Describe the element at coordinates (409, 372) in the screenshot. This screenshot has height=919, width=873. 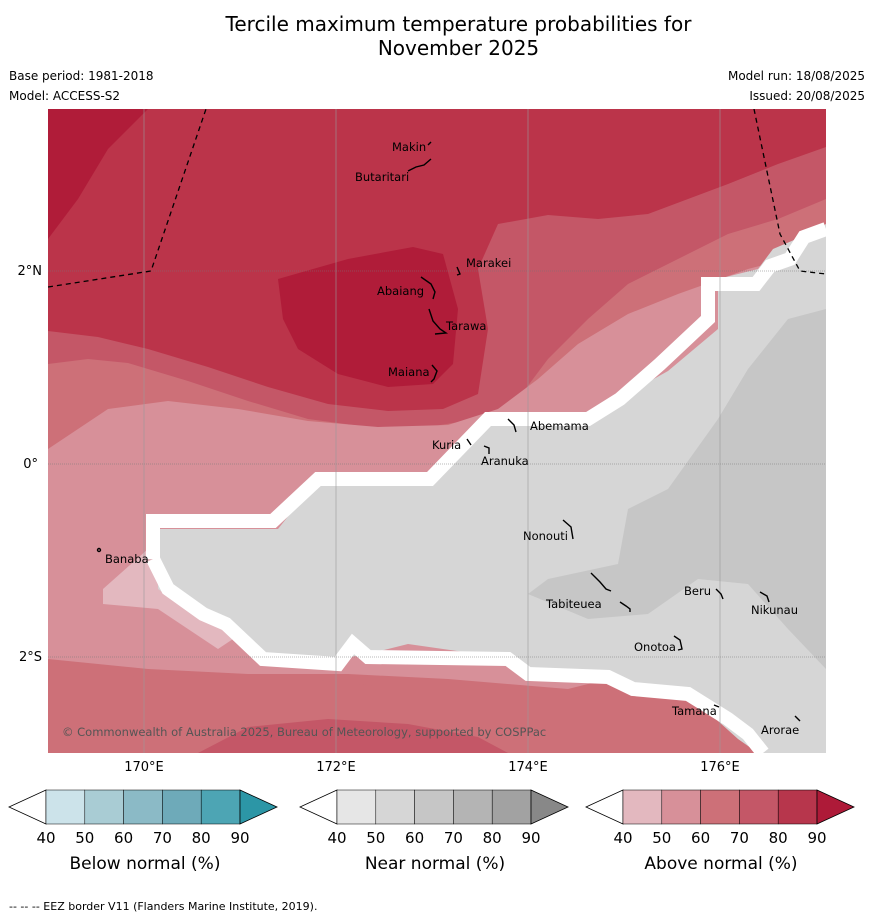
I see `place-maiana: Maiana` at that location.